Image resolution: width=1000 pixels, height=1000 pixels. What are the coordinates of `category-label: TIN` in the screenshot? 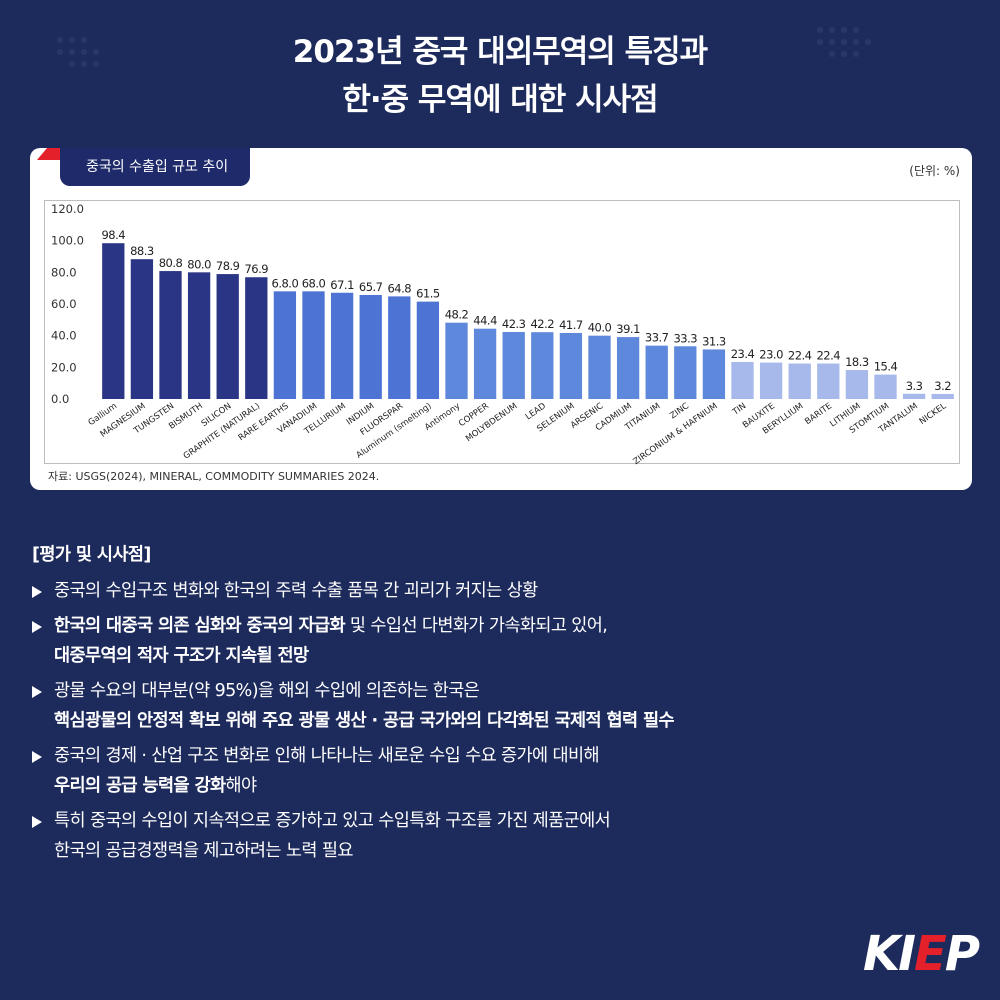 It's located at (739, 409).